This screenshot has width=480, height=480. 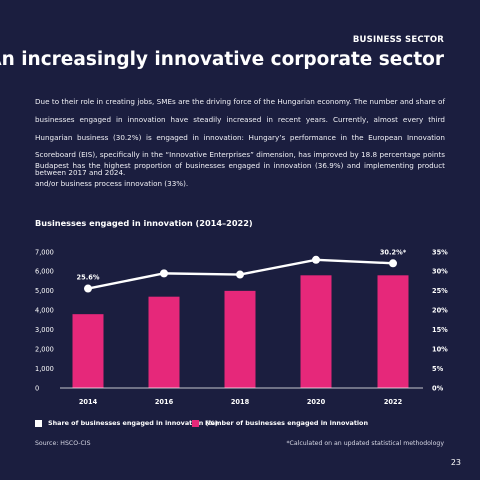 What do you see at coordinates (164, 273) in the screenshot?
I see `share-point-2016` at bounding box center [164, 273].